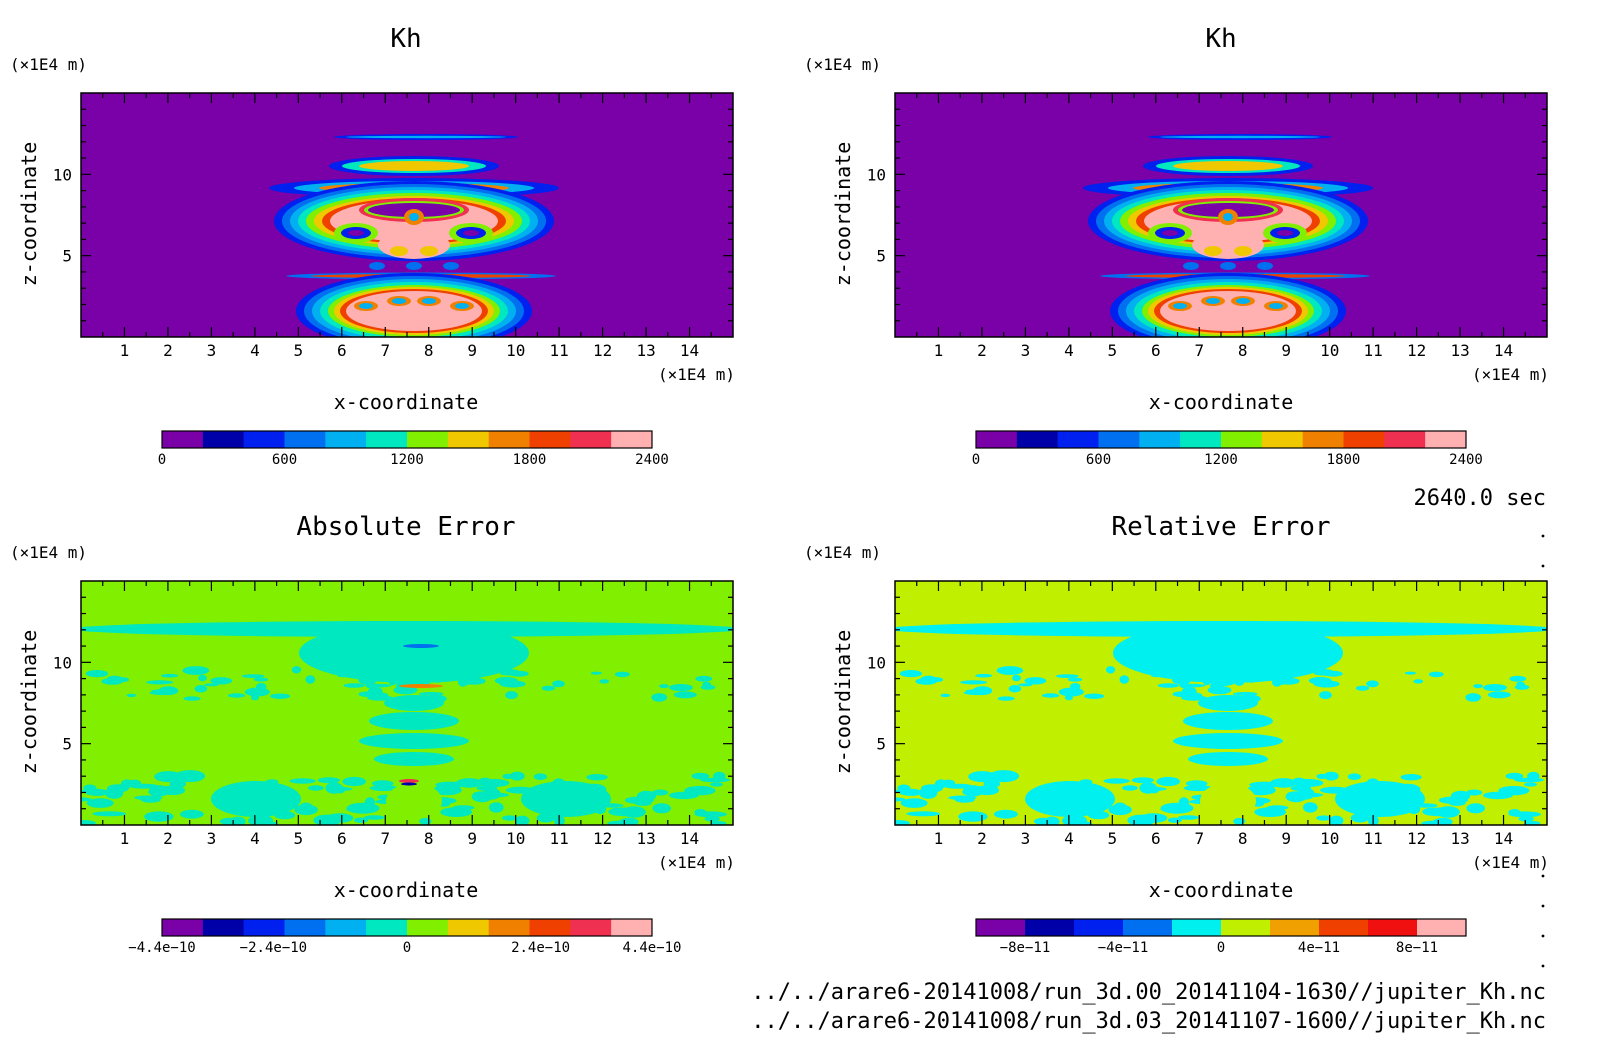  I want to click on colorbar: 0 600 1200 1800 2400, so click(413, 449).